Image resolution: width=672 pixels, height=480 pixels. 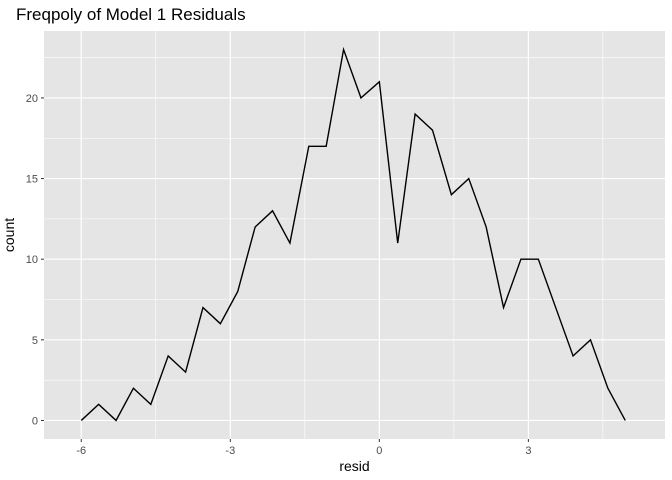 What do you see at coordinates (35, 421) in the screenshot?
I see `y-tick-label: 0` at bounding box center [35, 421].